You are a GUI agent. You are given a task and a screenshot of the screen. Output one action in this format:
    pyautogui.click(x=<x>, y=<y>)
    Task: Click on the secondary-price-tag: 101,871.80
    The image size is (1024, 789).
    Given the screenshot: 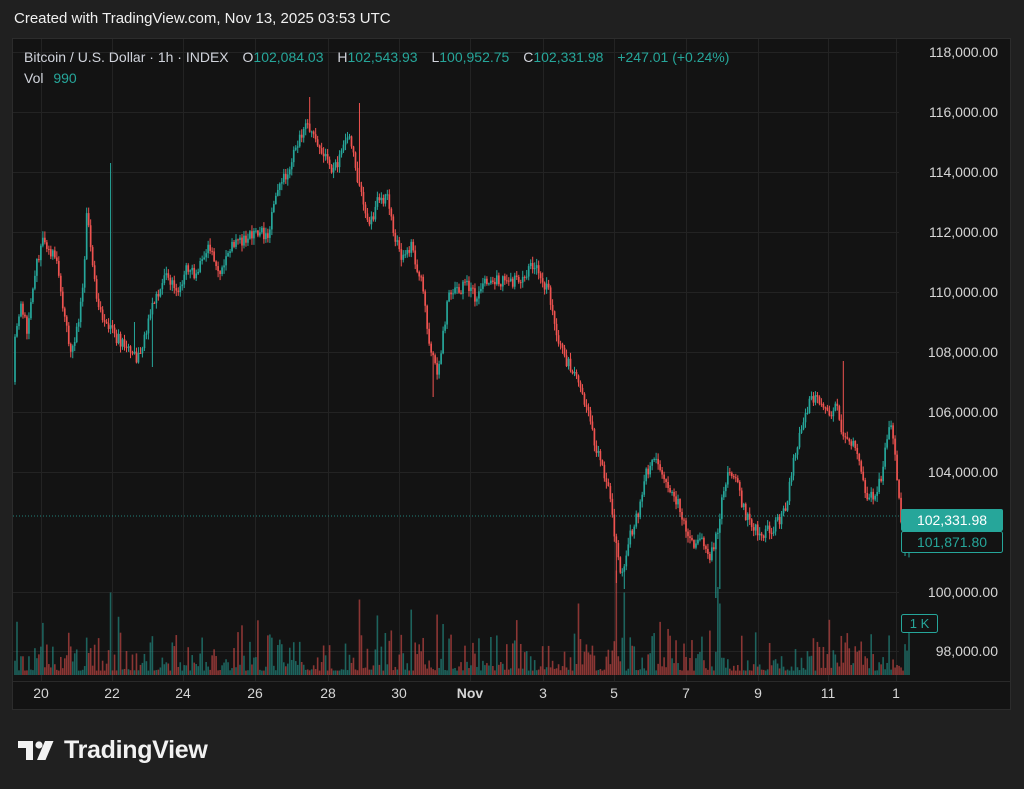 What is the action you would take?
    pyautogui.click(x=952, y=542)
    